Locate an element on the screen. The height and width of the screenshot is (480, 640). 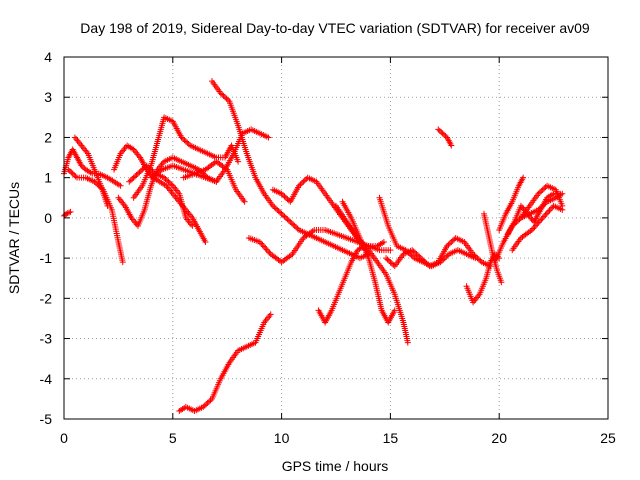
y-tick-label: 4 is located at coordinates (48, 57).